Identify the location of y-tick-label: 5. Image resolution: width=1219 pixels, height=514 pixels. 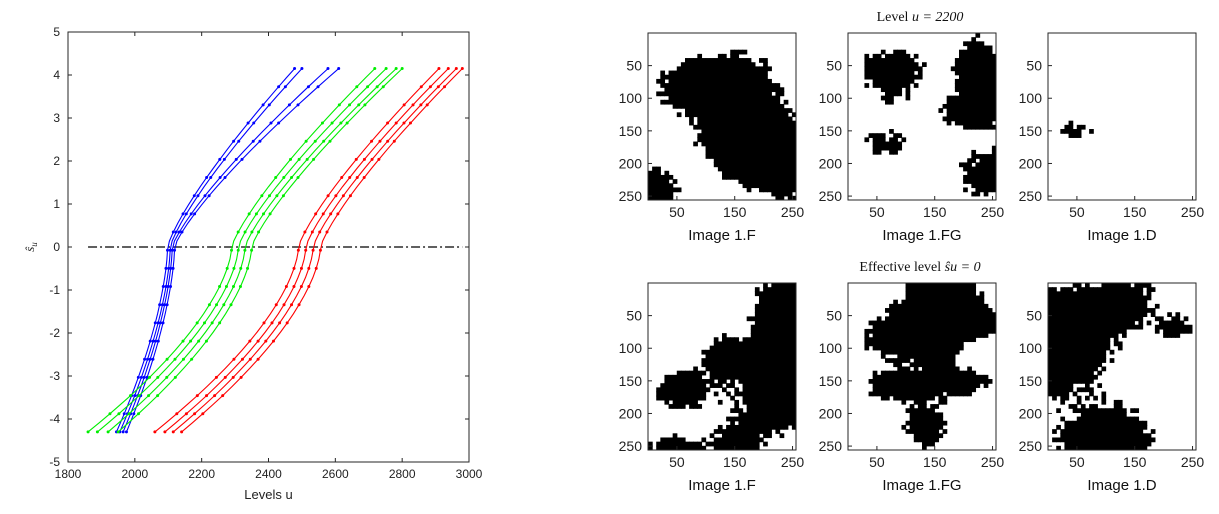
(56, 32).